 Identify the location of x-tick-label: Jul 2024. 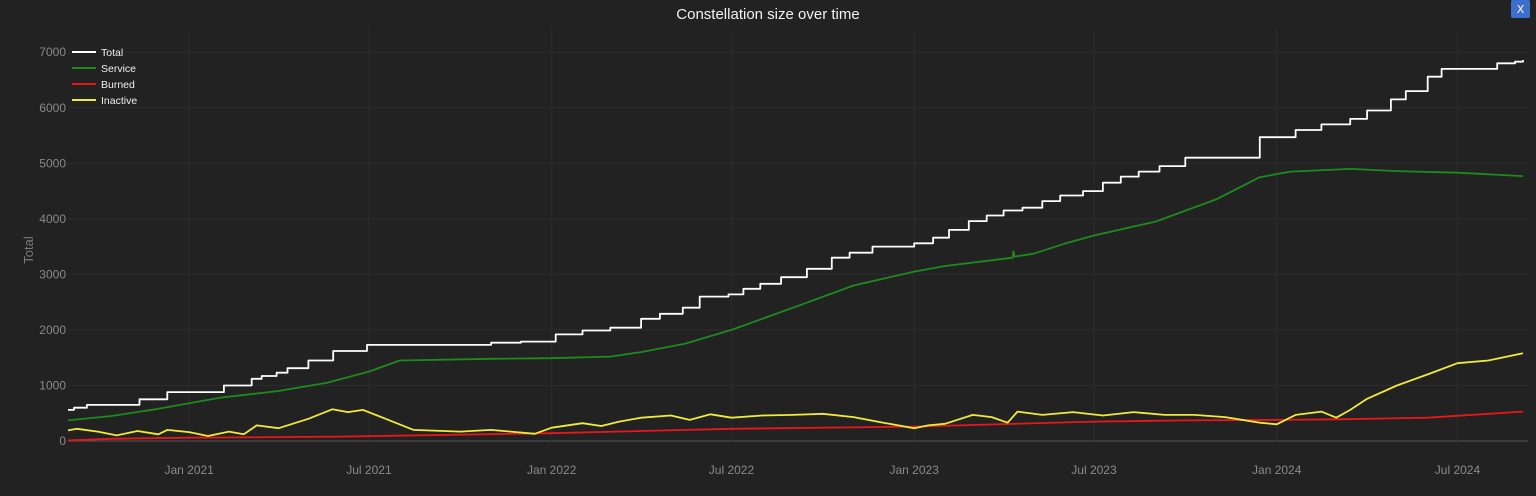
(1458, 470).